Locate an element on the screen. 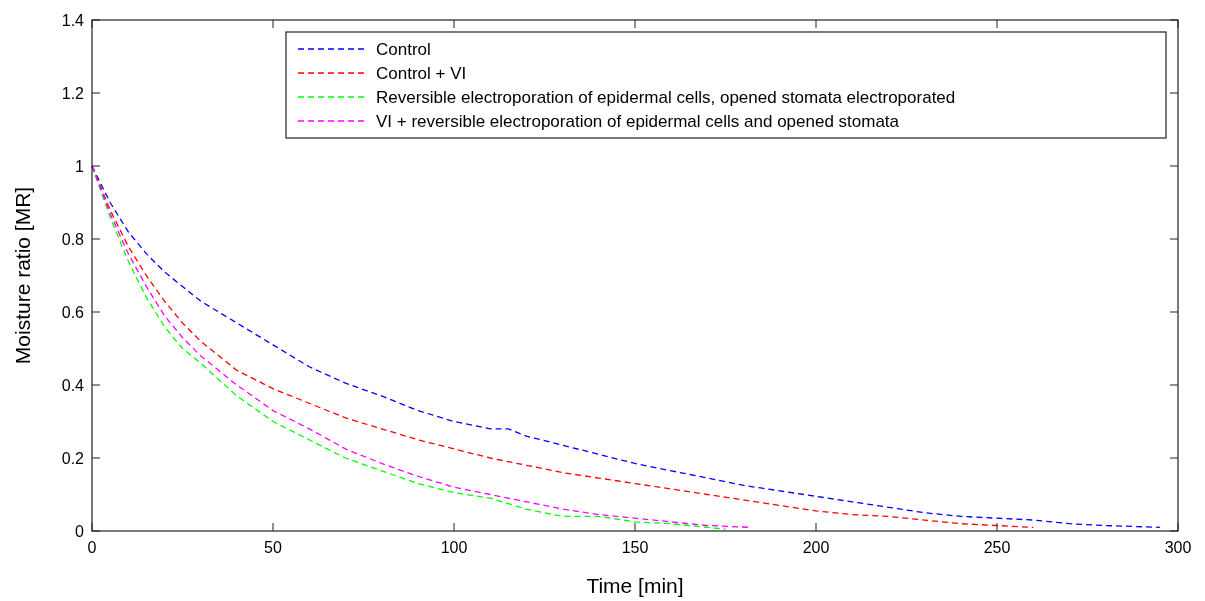  x-tick-label: 150 is located at coordinates (635, 547).